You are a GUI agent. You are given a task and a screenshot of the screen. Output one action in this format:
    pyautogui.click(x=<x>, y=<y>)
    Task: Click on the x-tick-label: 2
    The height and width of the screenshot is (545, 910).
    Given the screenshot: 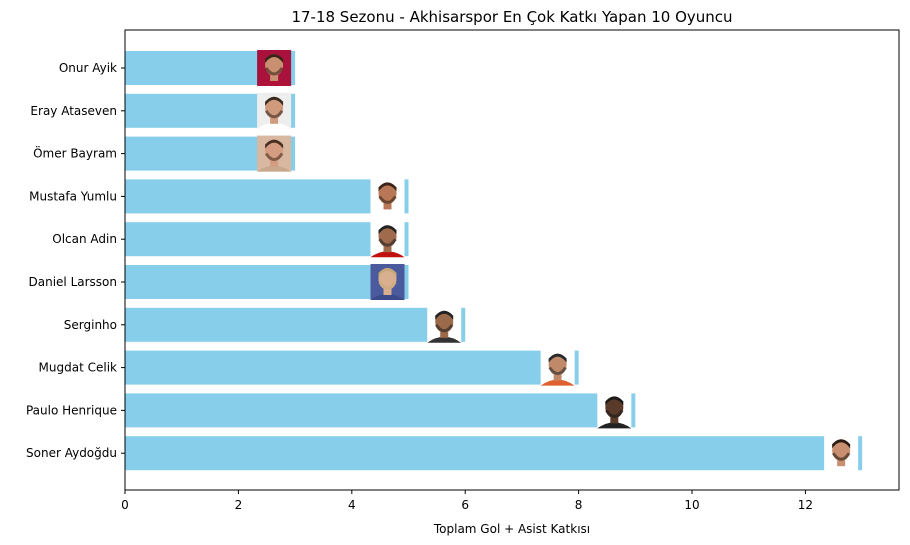 What is the action you would take?
    pyautogui.click(x=239, y=505)
    